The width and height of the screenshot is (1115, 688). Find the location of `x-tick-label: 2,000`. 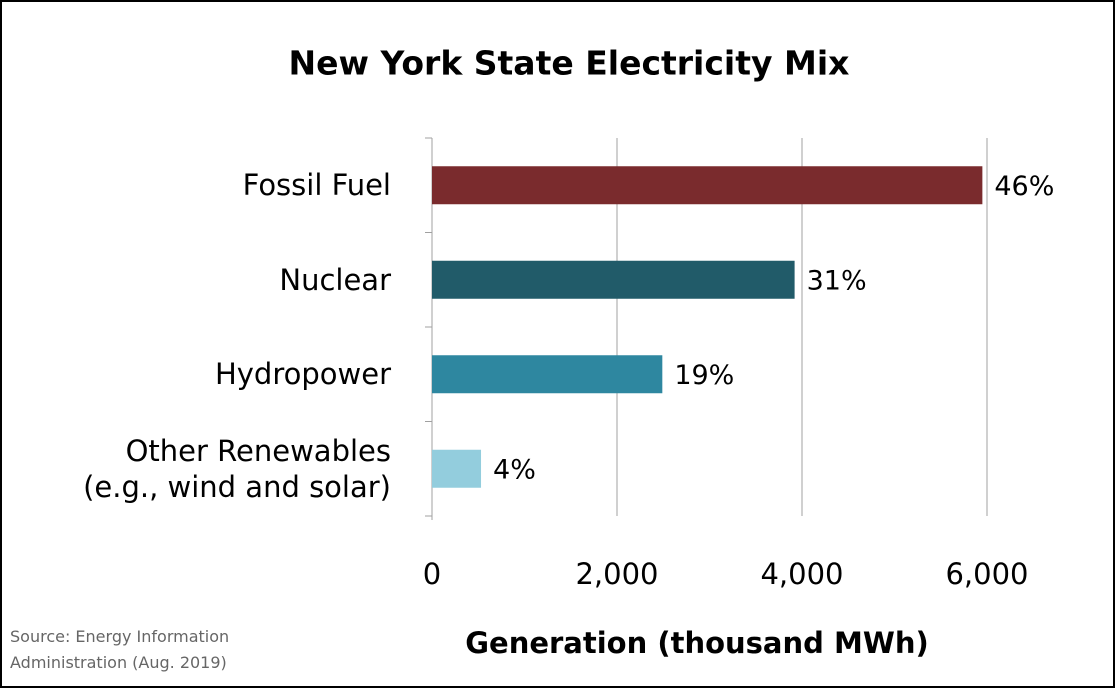

x-tick-label: 2,000 is located at coordinates (616, 574).